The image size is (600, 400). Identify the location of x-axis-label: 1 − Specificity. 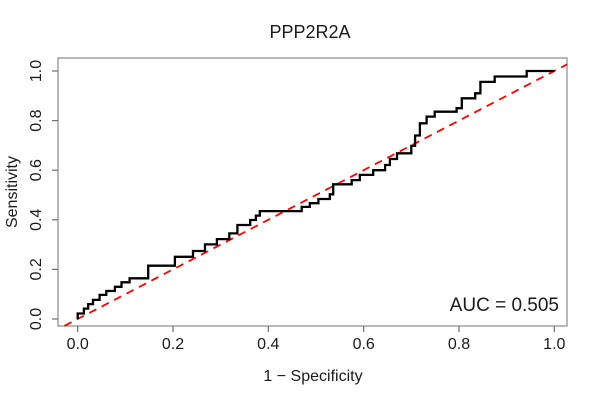
(312, 376).